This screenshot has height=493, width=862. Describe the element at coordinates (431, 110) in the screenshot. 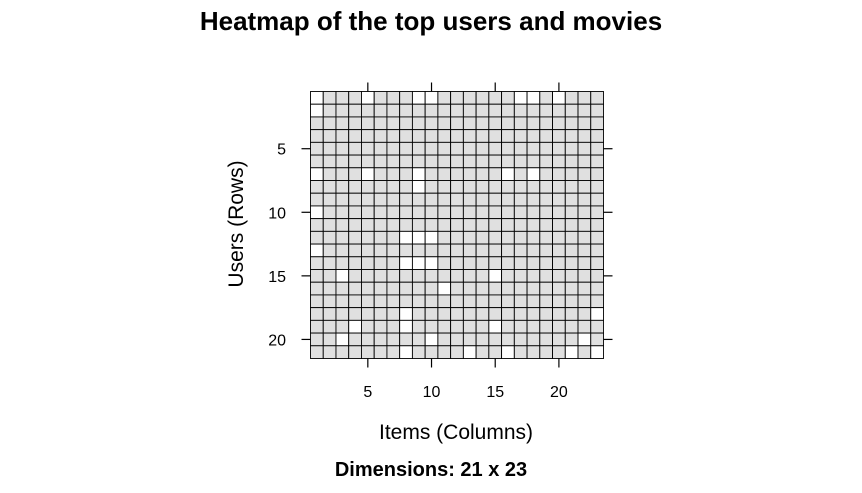

I see `heatmap-cell-r2-c10` at that location.